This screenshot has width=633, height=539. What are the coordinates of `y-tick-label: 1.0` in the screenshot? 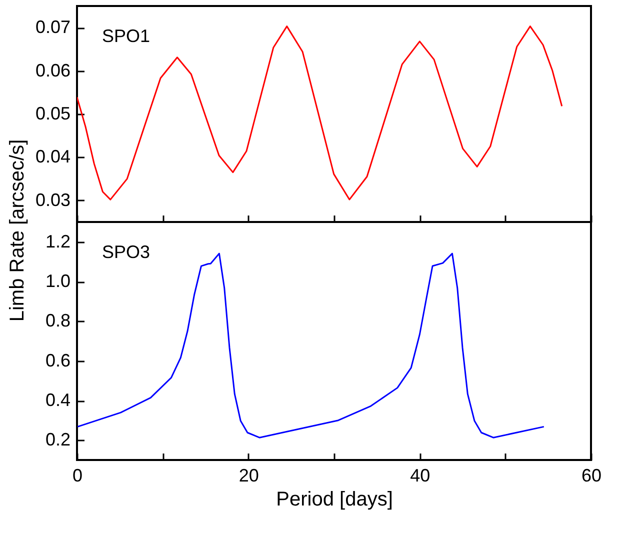 It's located at (57, 281).